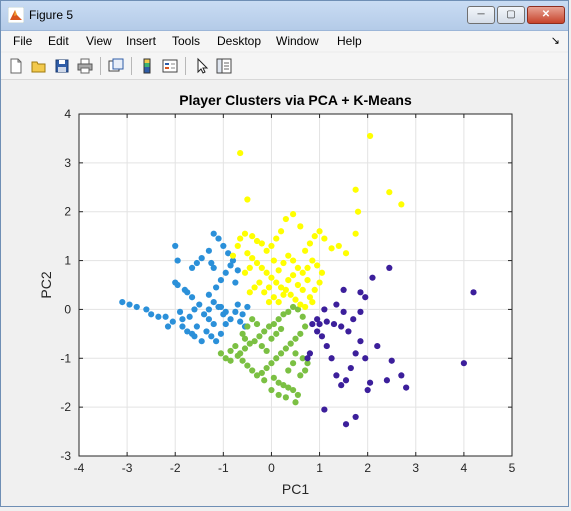  What do you see at coordinates (23, 41) in the screenshot?
I see `menu-file: File` at bounding box center [23, 41].